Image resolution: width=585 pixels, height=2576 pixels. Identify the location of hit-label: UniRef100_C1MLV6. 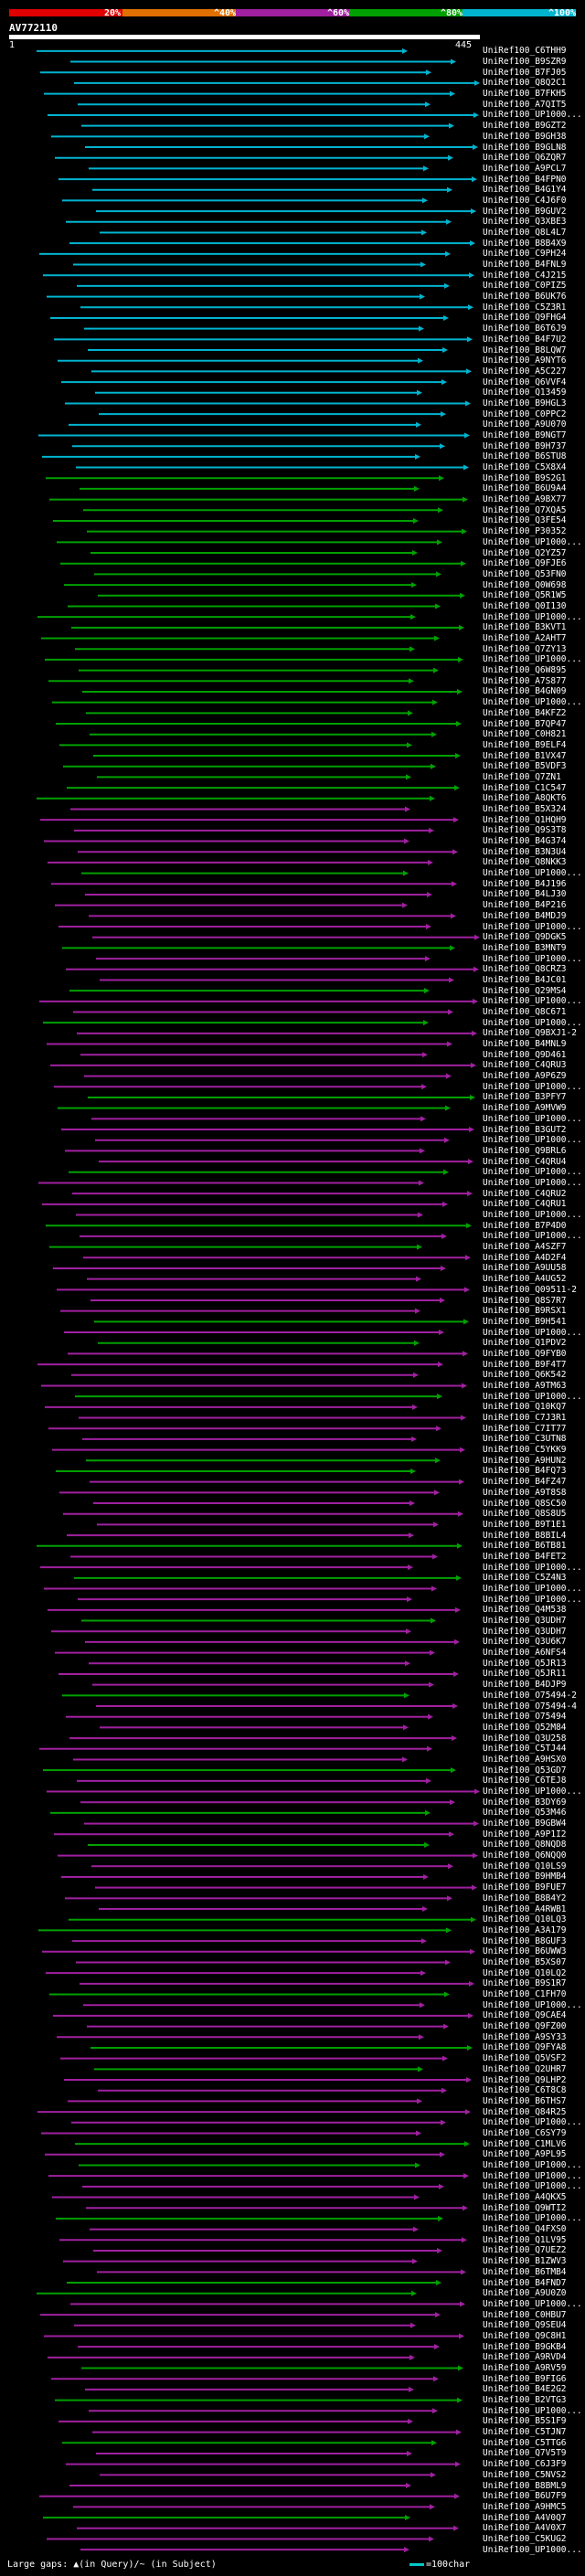
(525, 2143).